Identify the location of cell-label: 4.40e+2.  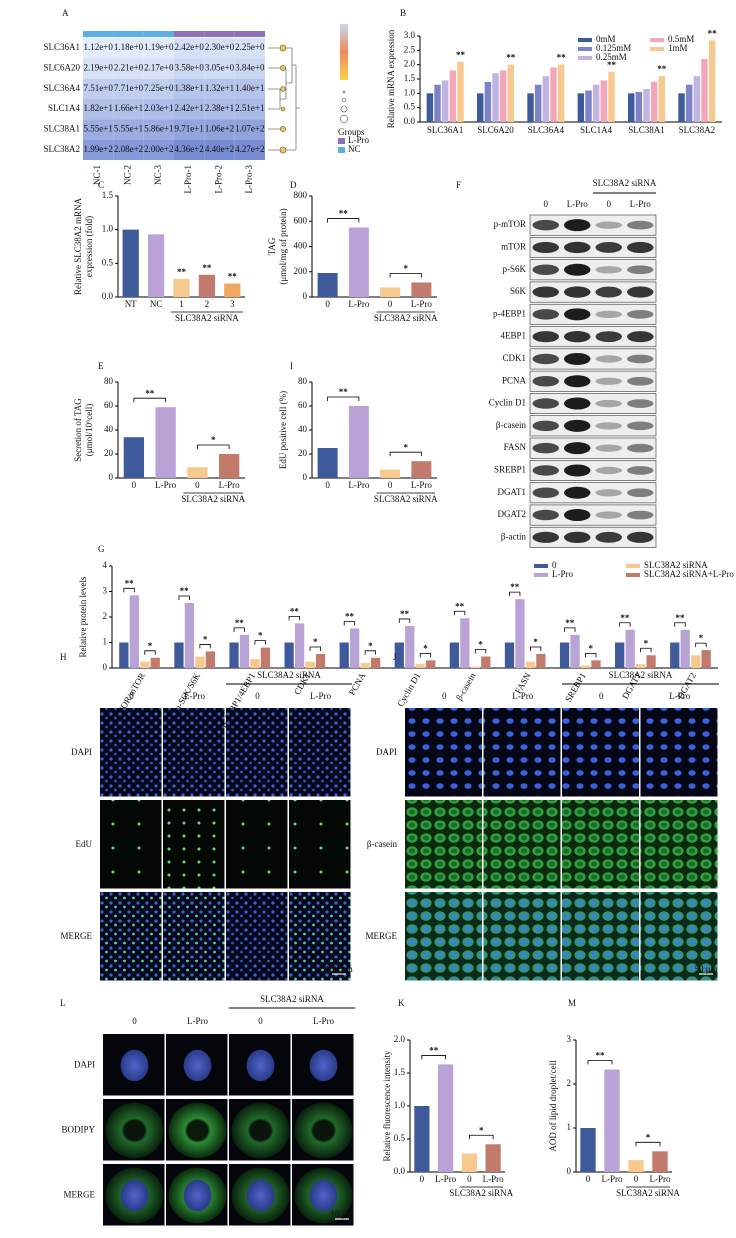
(219, 149).